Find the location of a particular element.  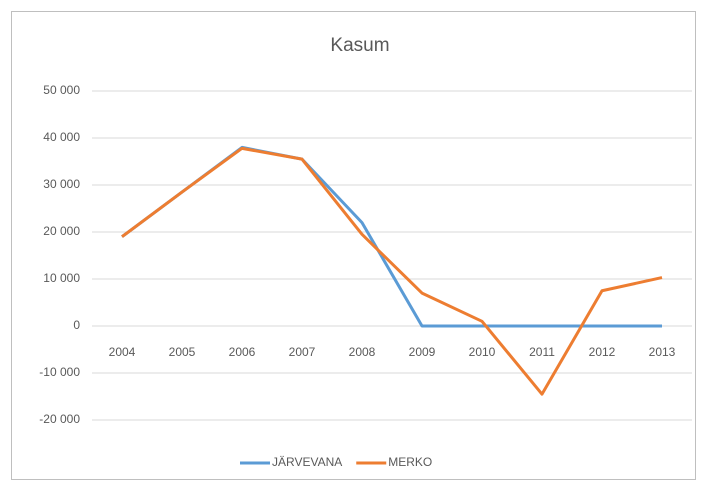

x-tick-label: 2008 is located at coordinates (362, 352).